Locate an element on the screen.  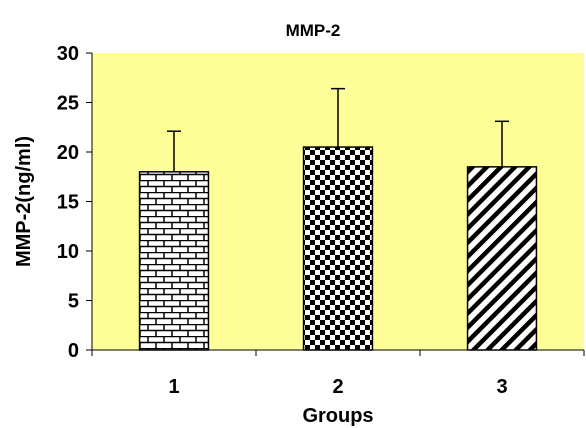
x-tick-label: 3 is located at coordinates (501, 387).